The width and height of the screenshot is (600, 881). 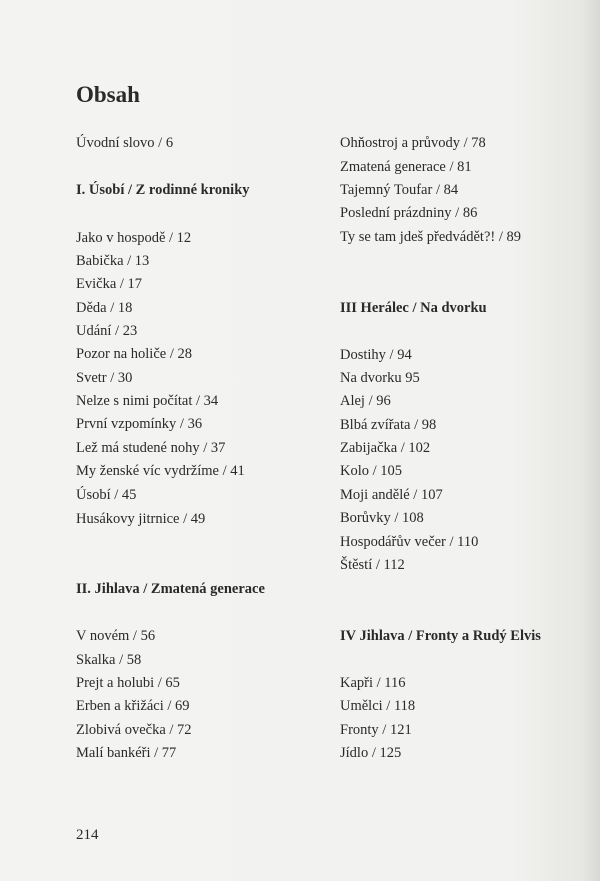 I want to click on toc-entry: Lež má studené nohy / 37, so click(x=151, y=448).